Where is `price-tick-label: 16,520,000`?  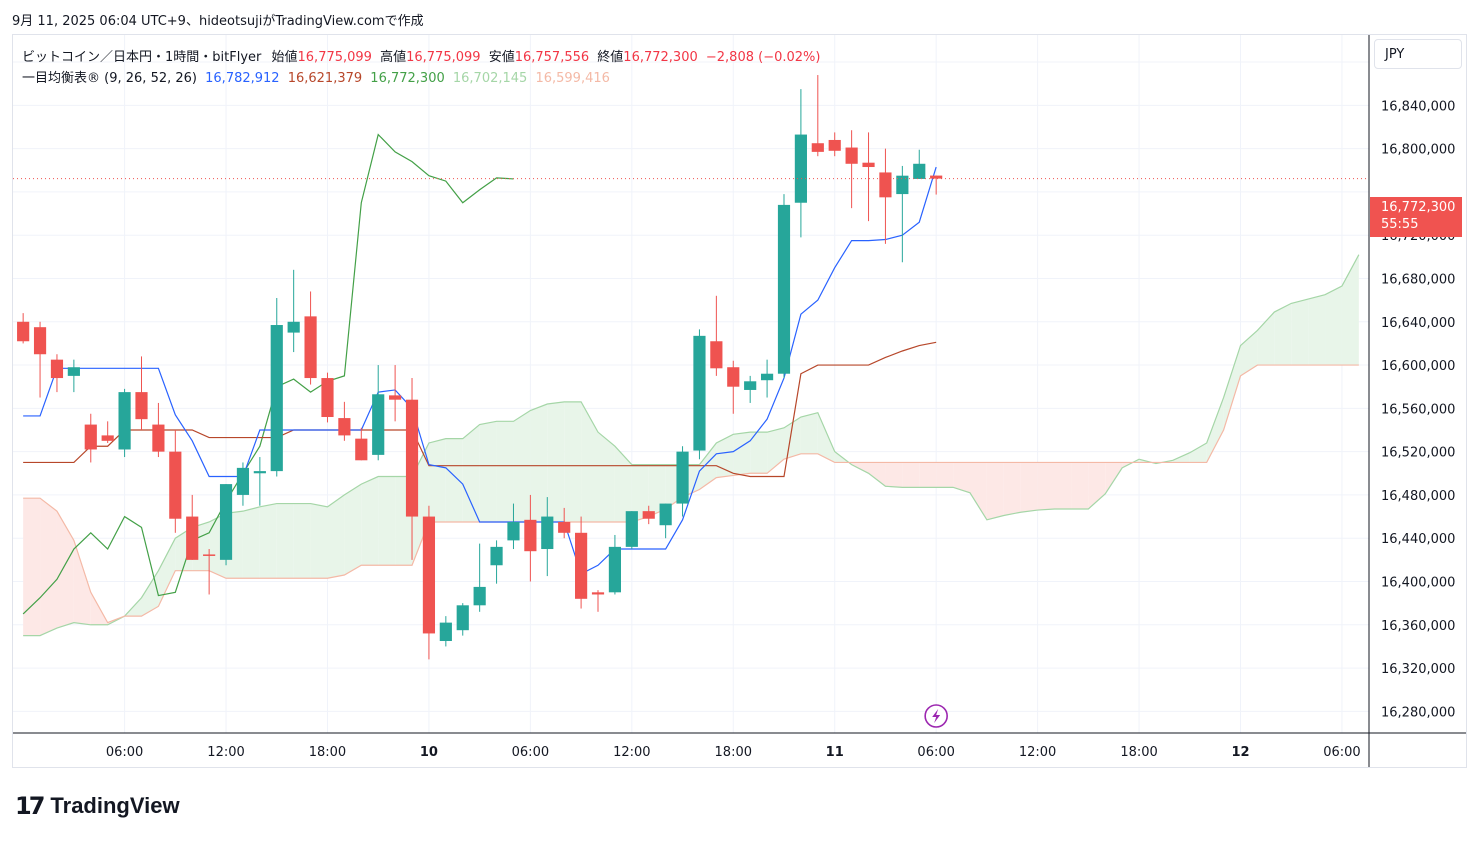
price-tick-label: 16,520,000 is located at coordinates (1418, 453).